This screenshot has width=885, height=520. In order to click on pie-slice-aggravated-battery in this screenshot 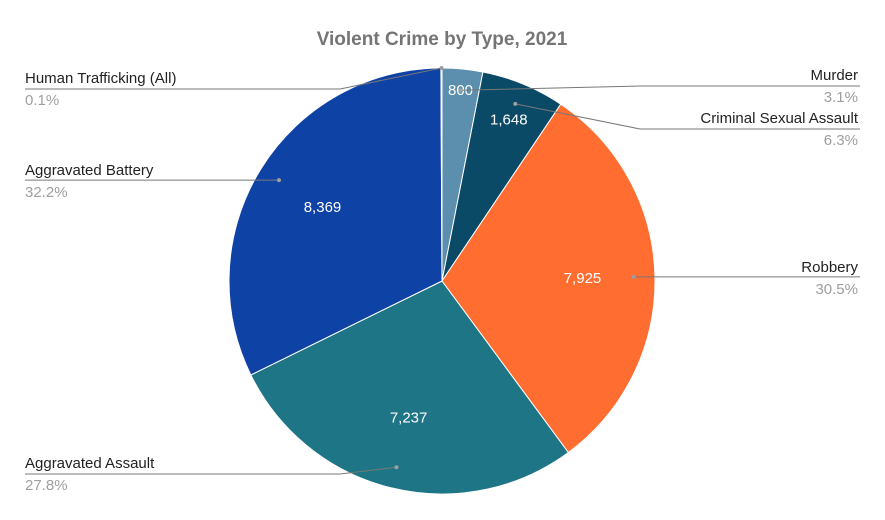, I will do `click(335, 221)`.